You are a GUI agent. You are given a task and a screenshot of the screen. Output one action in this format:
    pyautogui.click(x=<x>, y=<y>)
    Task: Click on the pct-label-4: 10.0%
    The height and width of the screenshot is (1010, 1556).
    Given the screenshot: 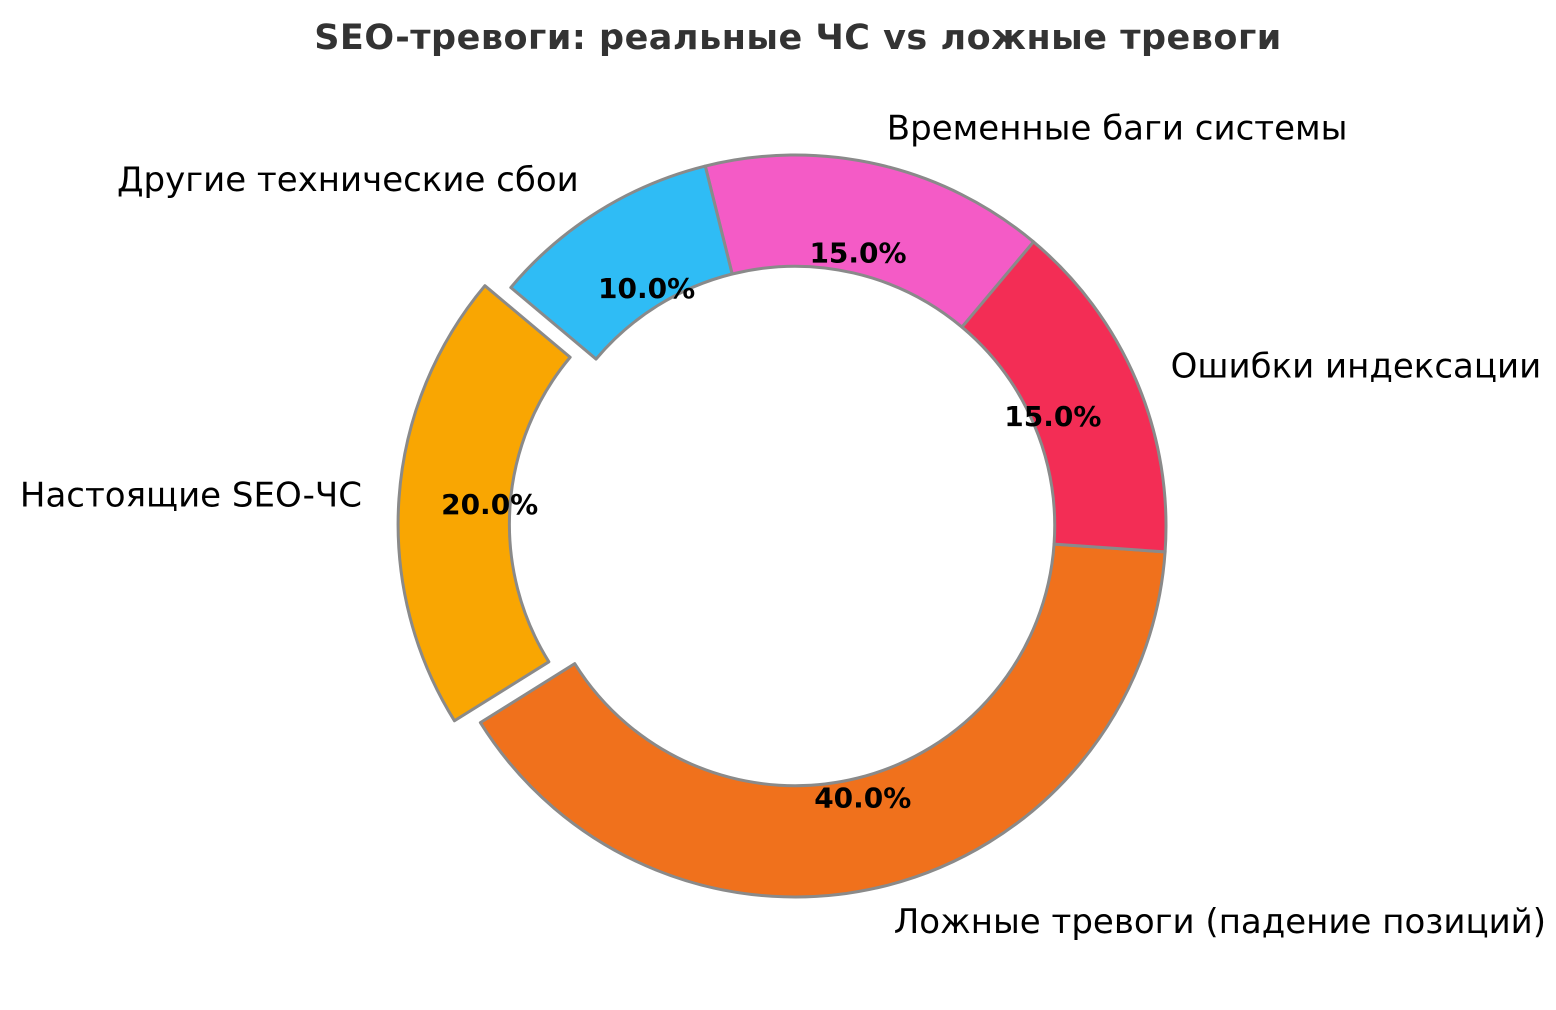 What is the action you would take?
    pyautogui.click(x=646, y=288)
    